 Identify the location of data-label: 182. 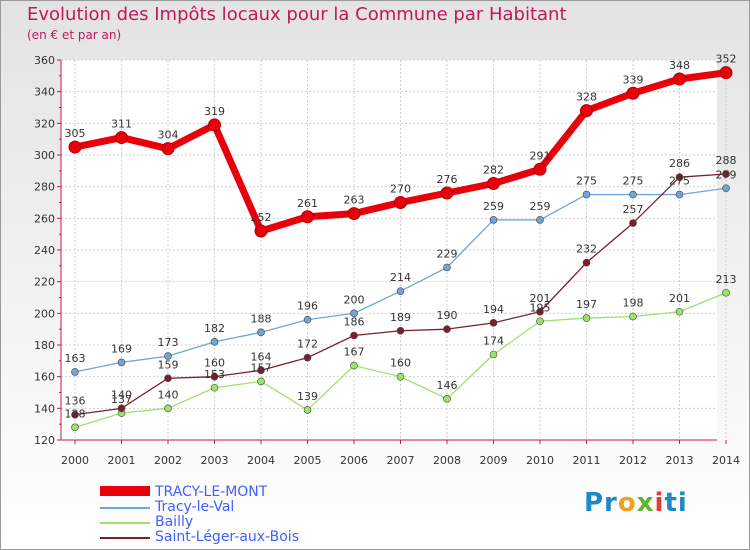
(214, 328).